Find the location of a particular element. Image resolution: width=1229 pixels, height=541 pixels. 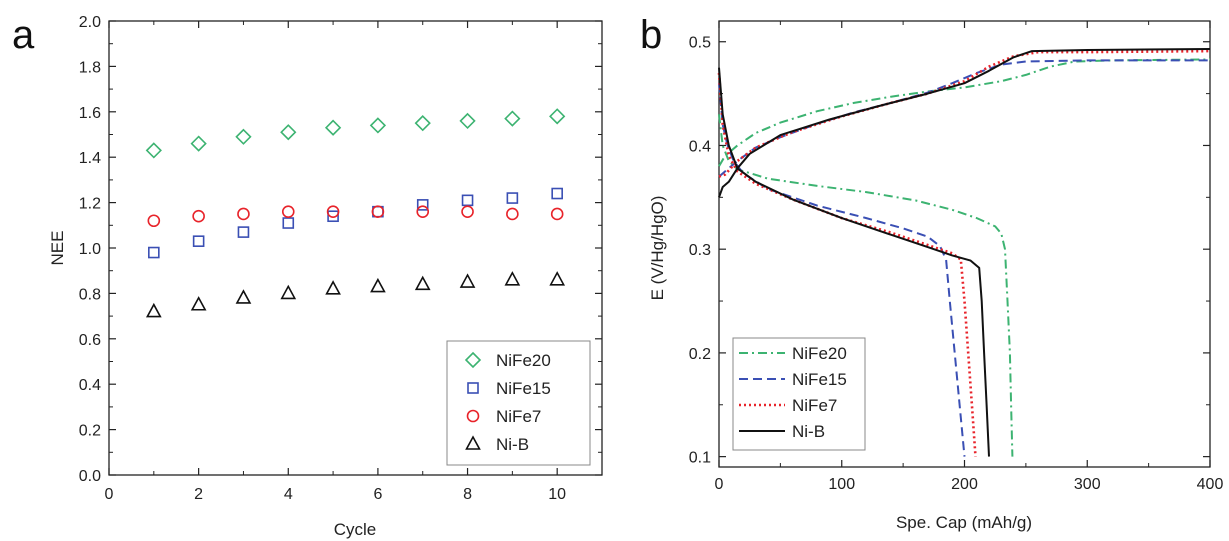

panel-a-y-tick-label: 1.4 is located at coordinates (90, 158).